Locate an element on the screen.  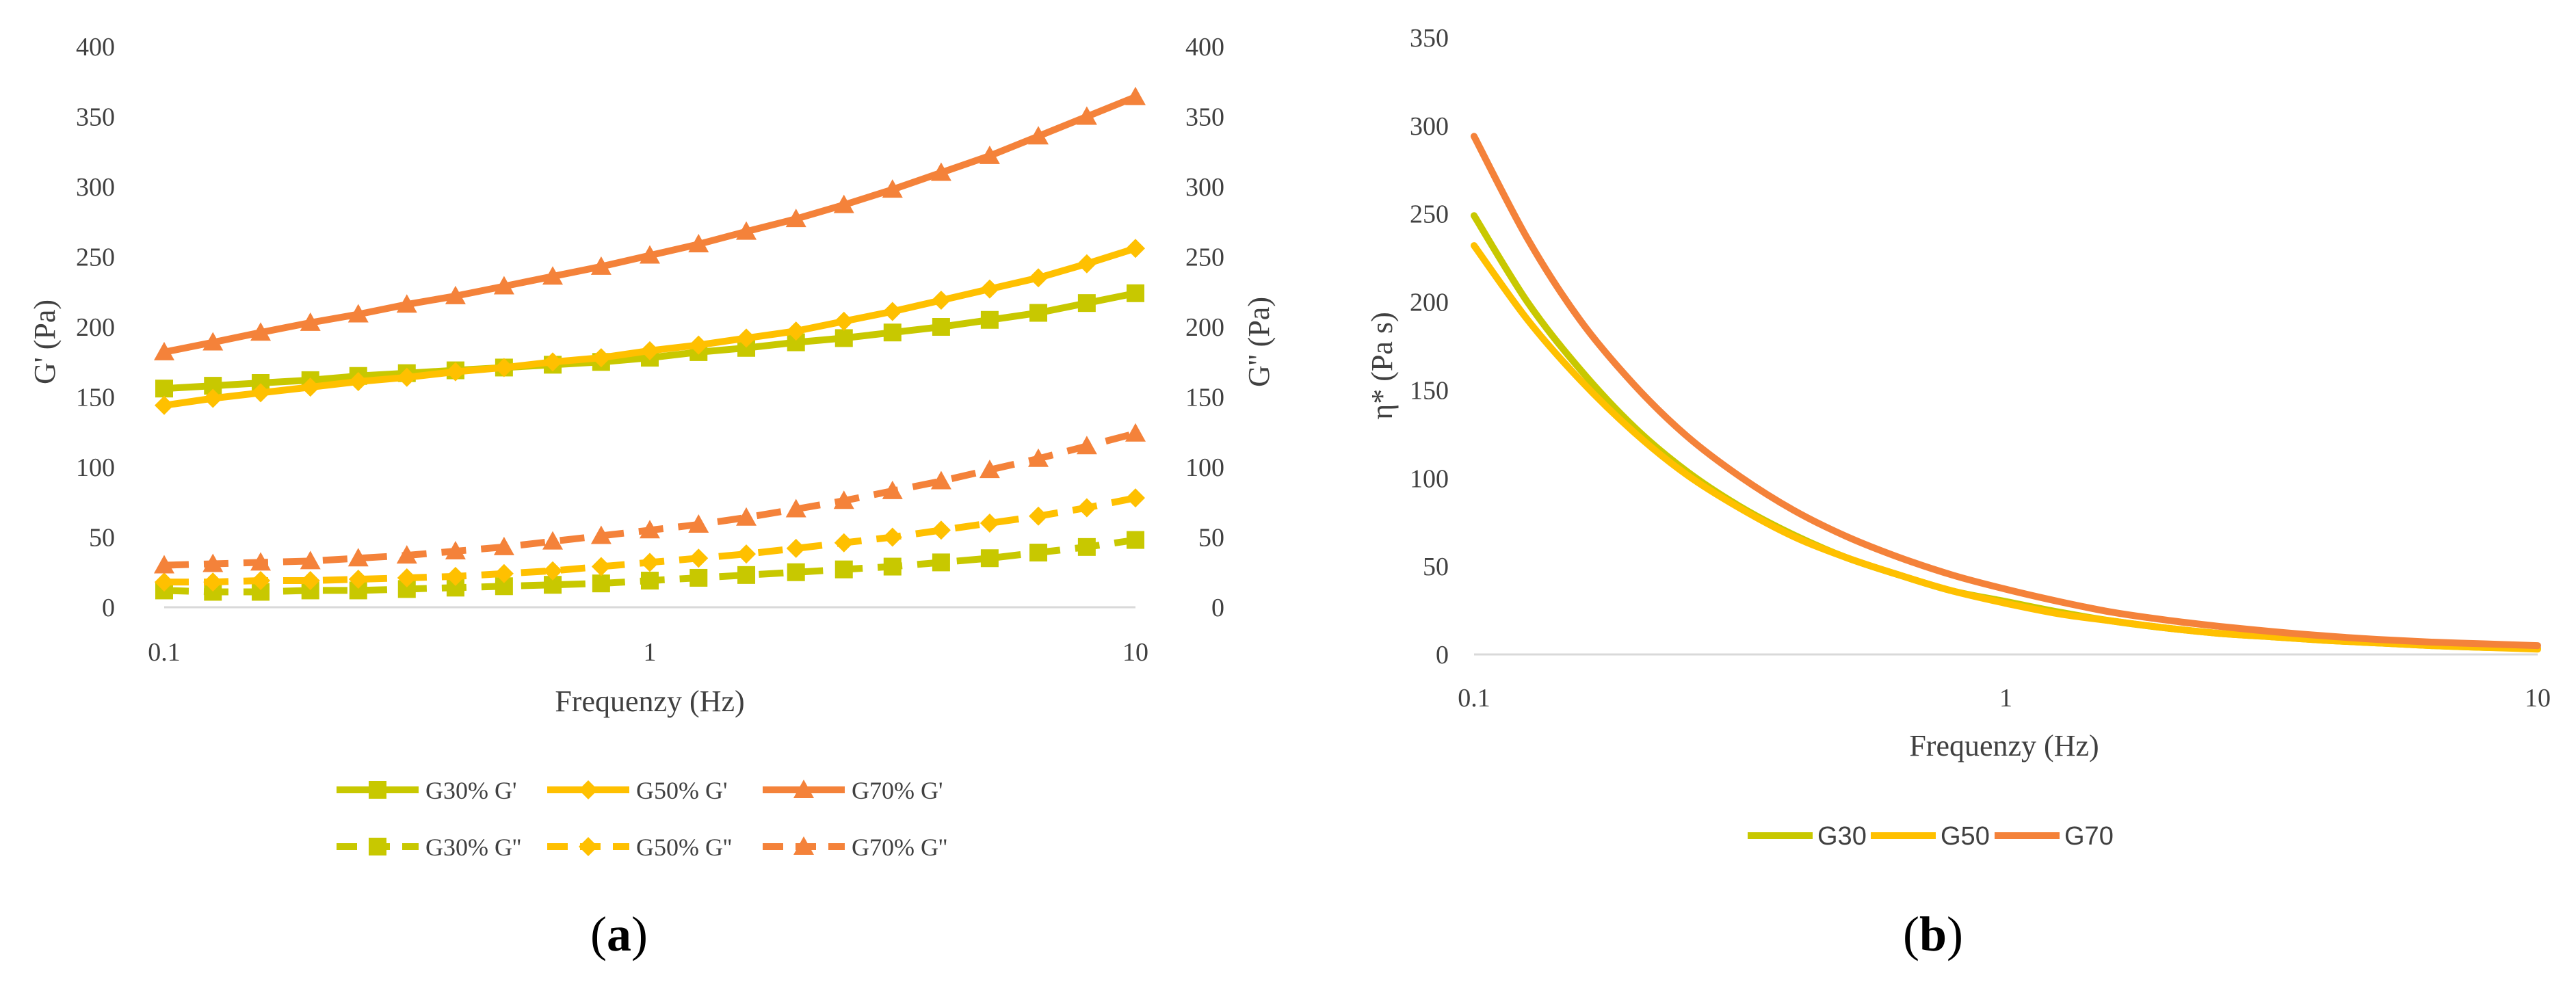
panel-b-y-tick-150: 150 is located at coordinates (1429, 390).